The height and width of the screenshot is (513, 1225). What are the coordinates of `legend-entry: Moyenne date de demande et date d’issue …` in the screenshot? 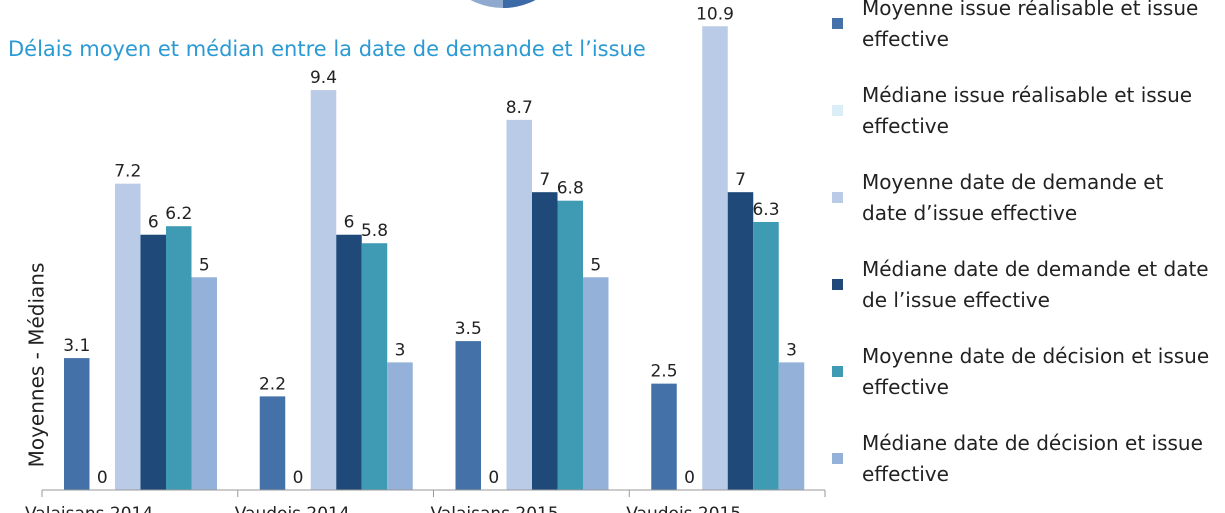 It's located at (1024, 197).